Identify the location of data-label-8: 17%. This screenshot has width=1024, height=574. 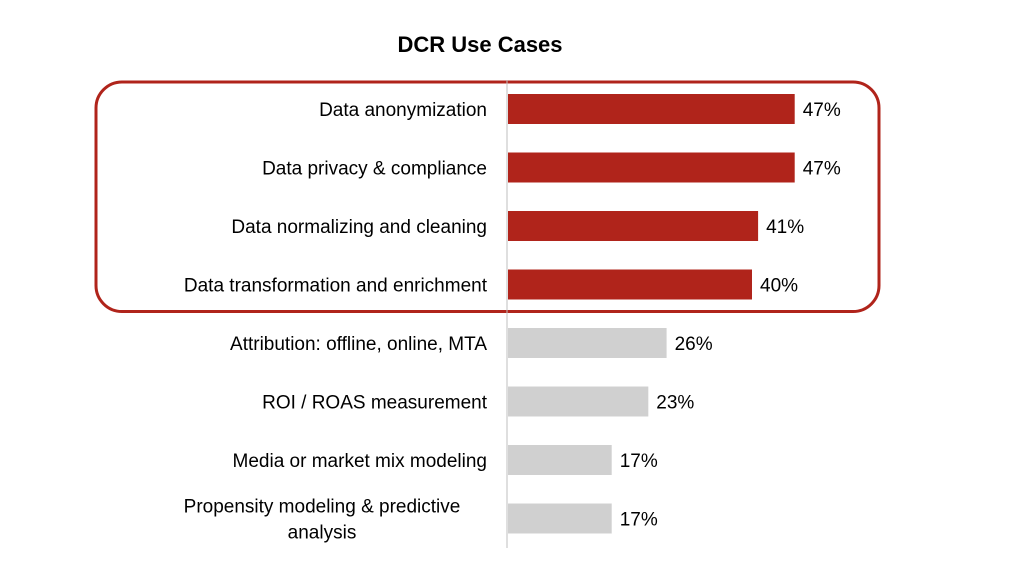
(639, 520).